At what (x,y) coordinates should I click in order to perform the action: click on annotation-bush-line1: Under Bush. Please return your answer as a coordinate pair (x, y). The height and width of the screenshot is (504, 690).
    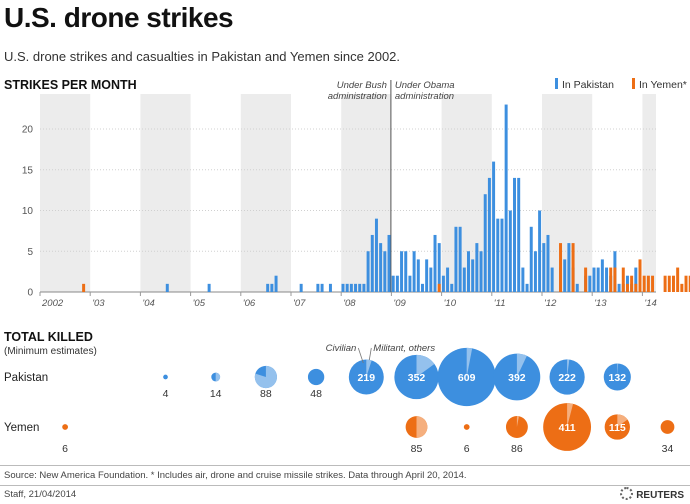
    Looking at the image, I should click on (362, 85).